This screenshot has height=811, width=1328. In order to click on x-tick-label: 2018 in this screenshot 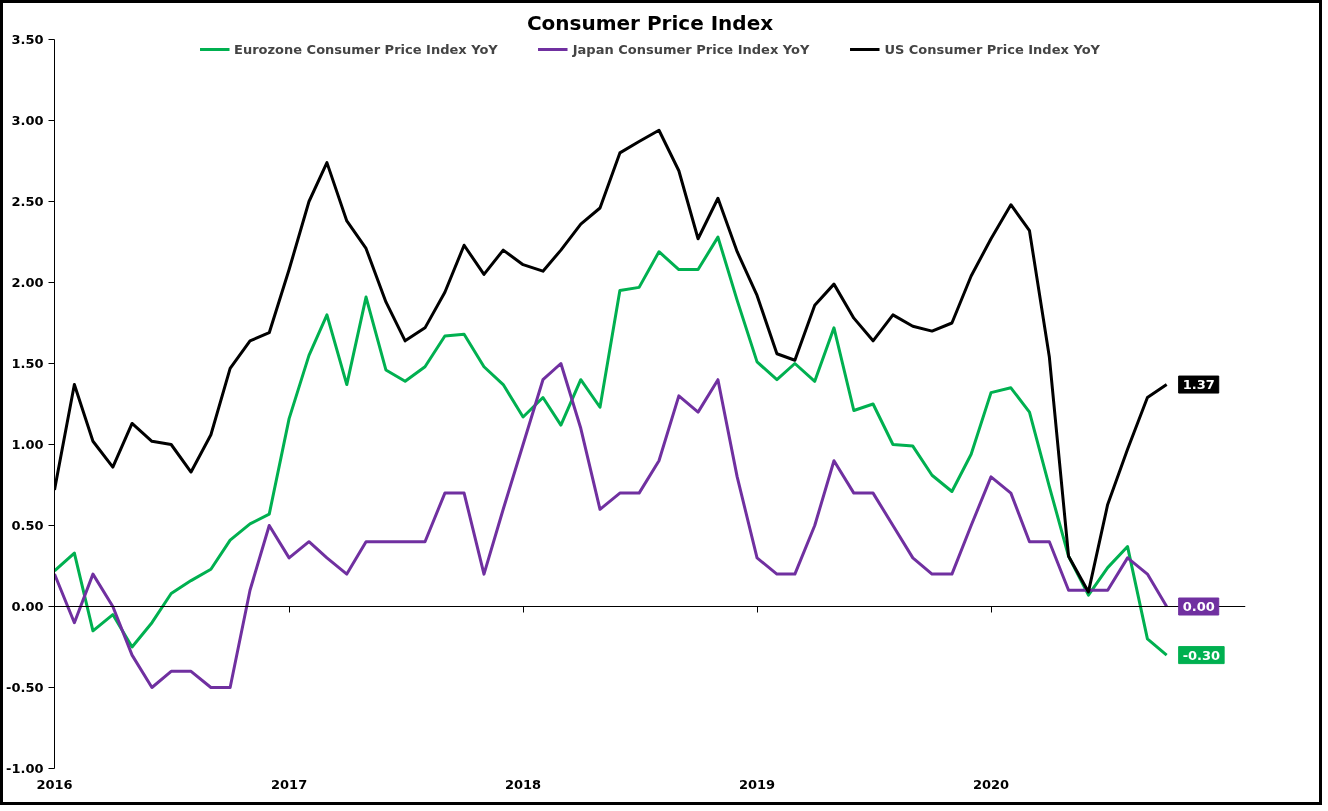, I will do `click(523, 784)`.